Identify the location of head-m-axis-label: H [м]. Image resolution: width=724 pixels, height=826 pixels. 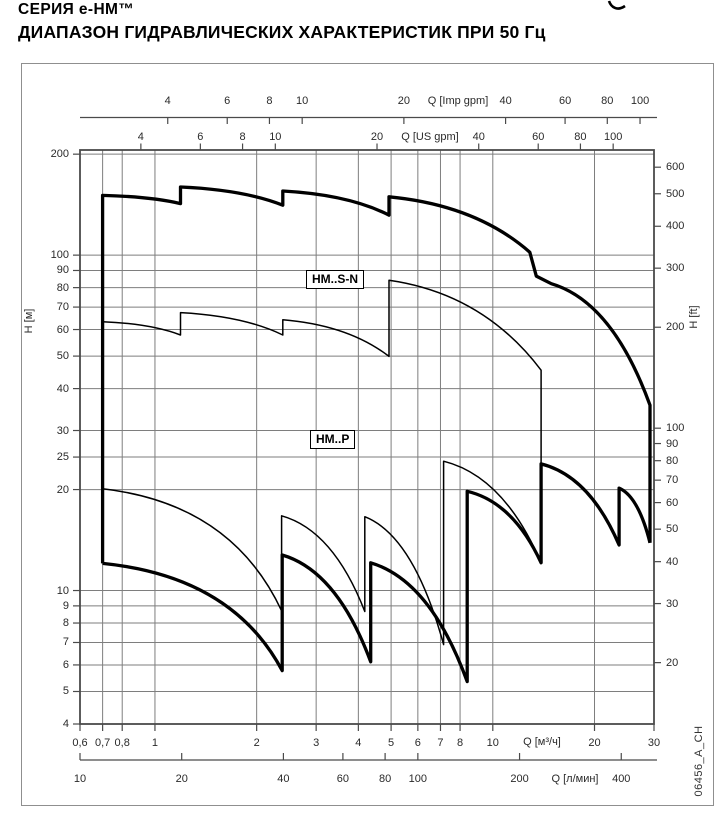
(29, 321).